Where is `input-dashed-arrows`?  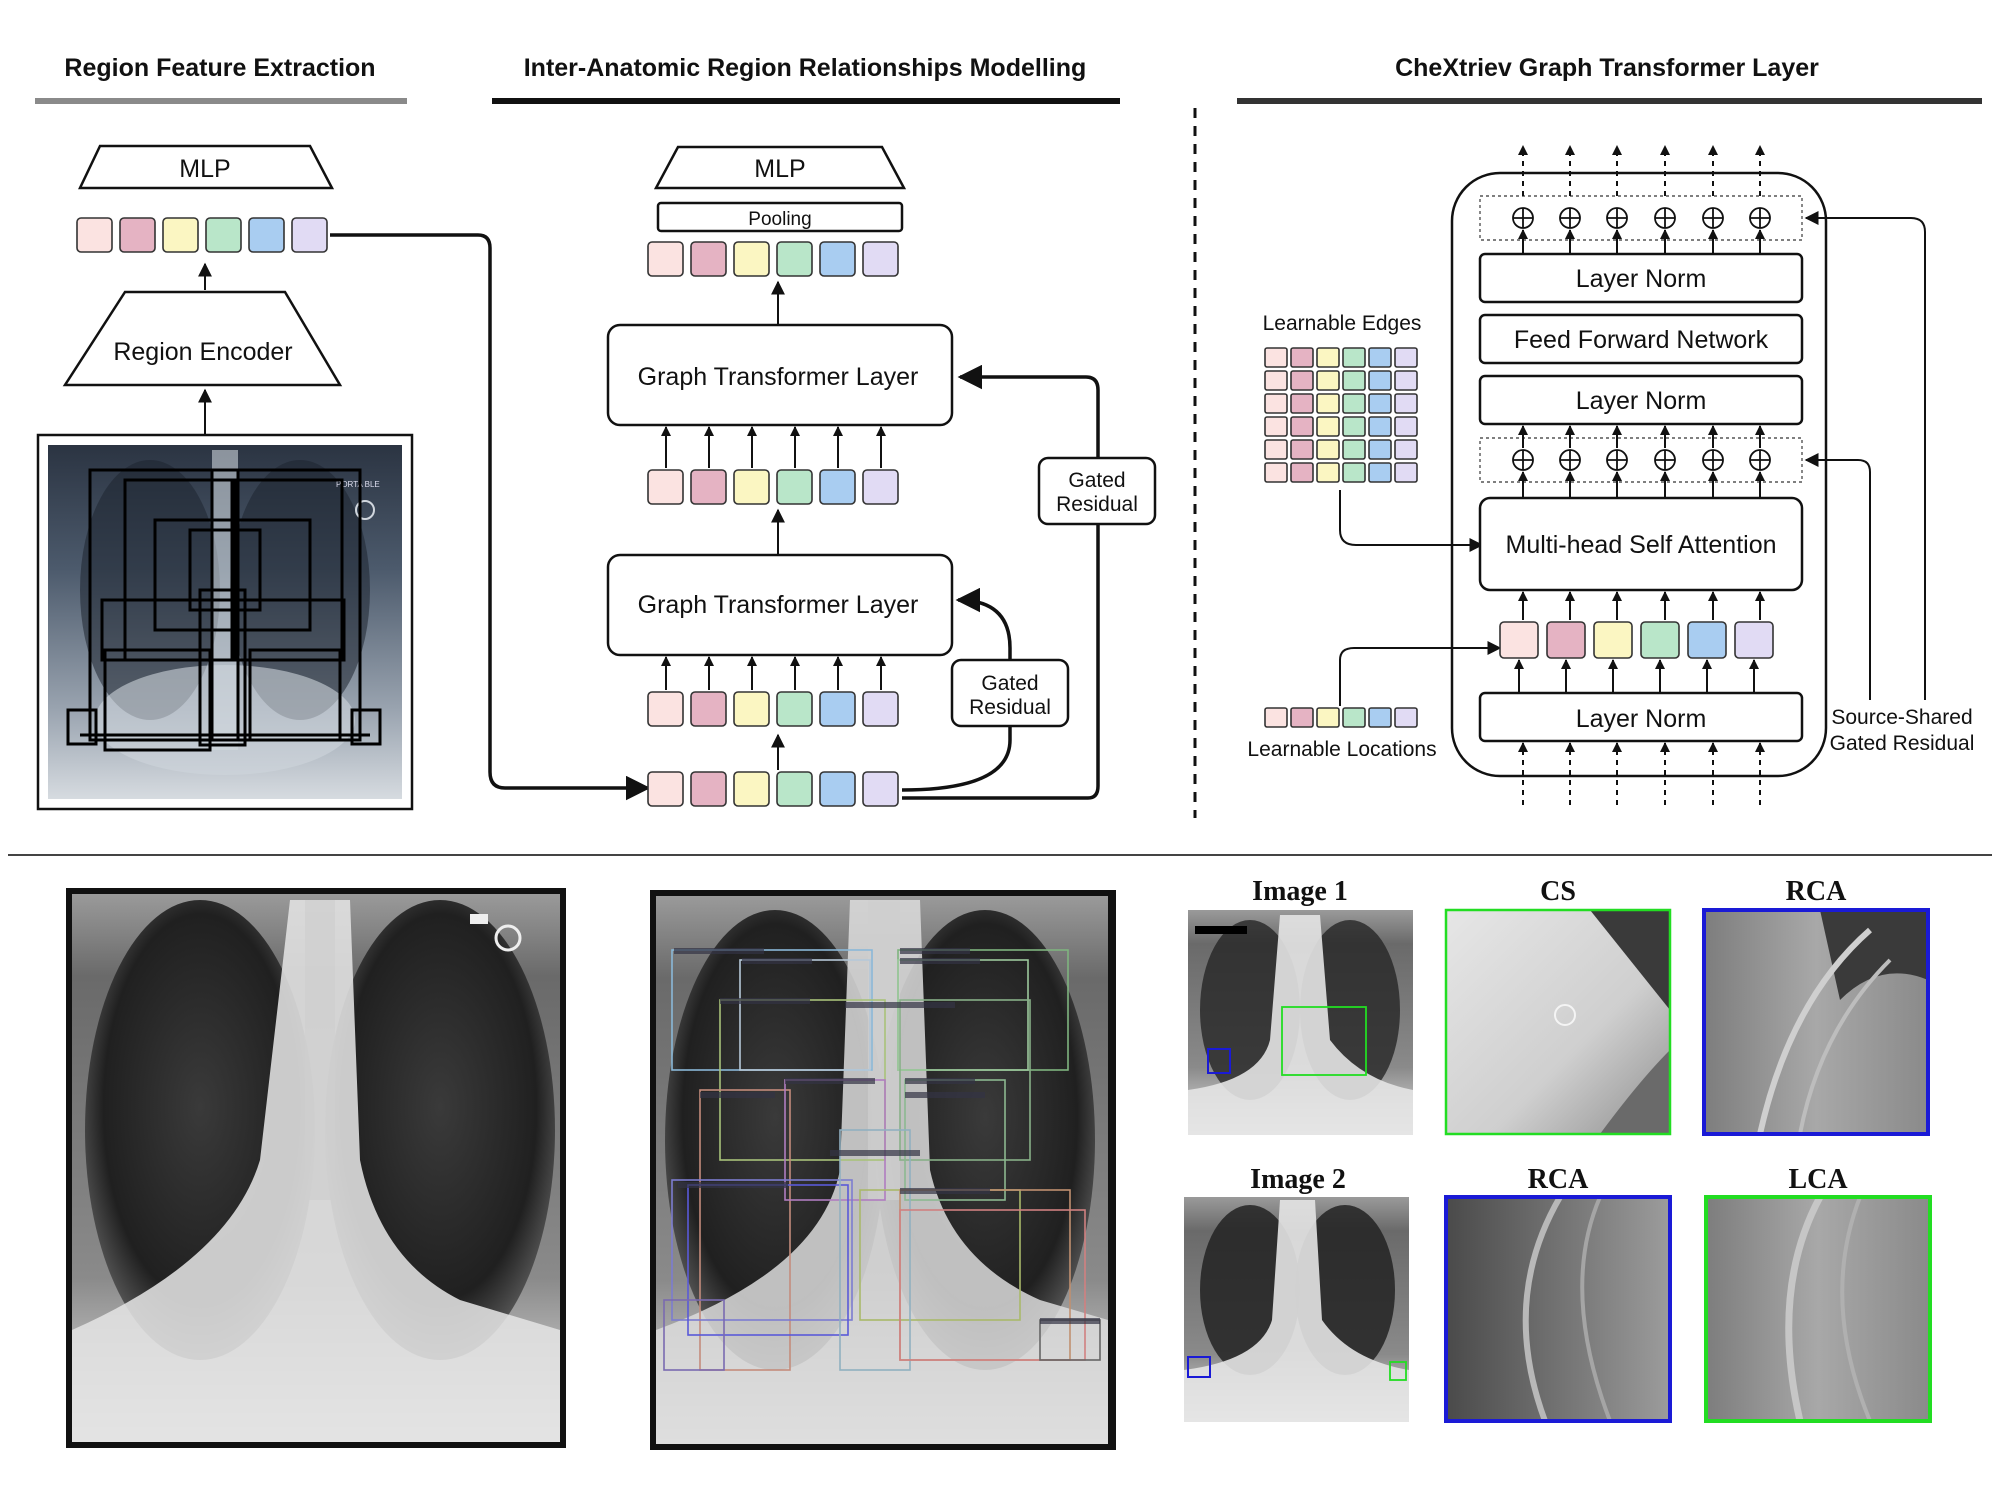 input-dashed-arrows is located at coordinates (1641, 773).